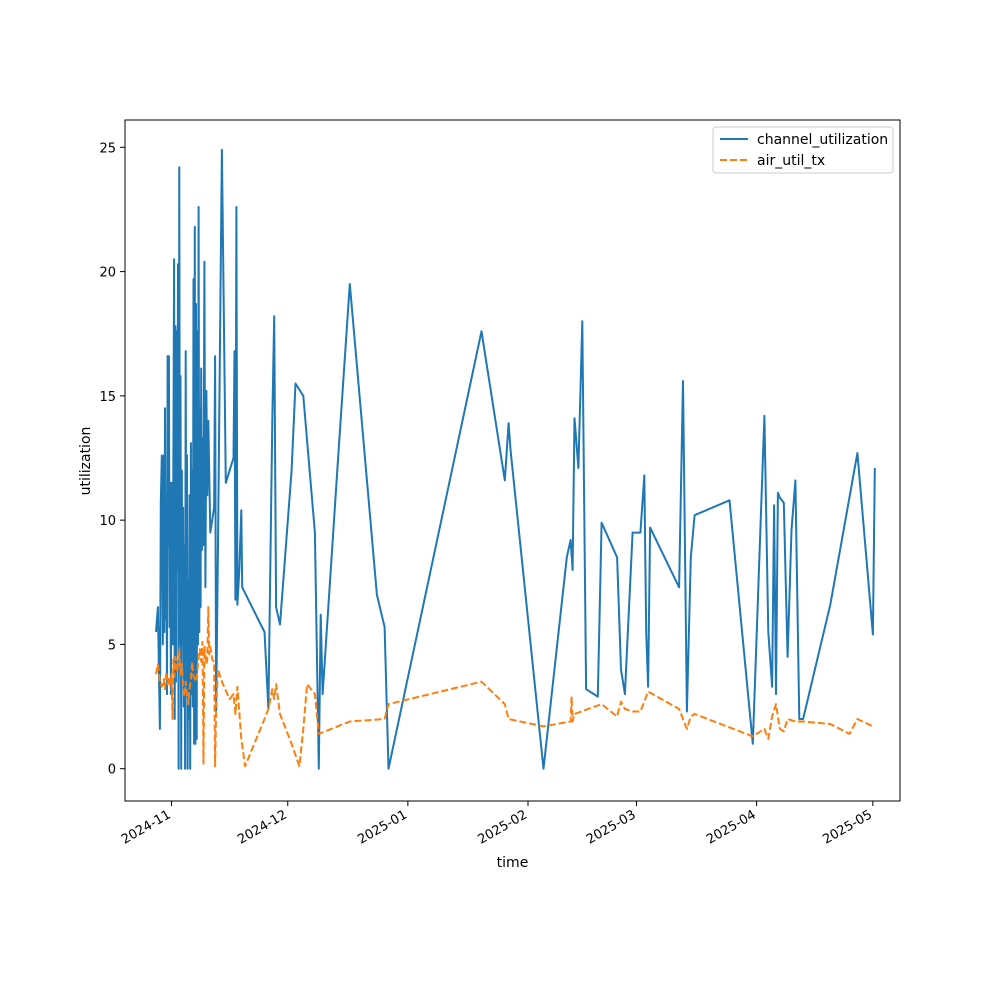 This screenshot has height=1004, width=1000. What do you see at coordinates (112, 459) in the screenshot?
I see `y-axis-ticks: 0 5 10 15 20 25` at bounding box center [112, 459].